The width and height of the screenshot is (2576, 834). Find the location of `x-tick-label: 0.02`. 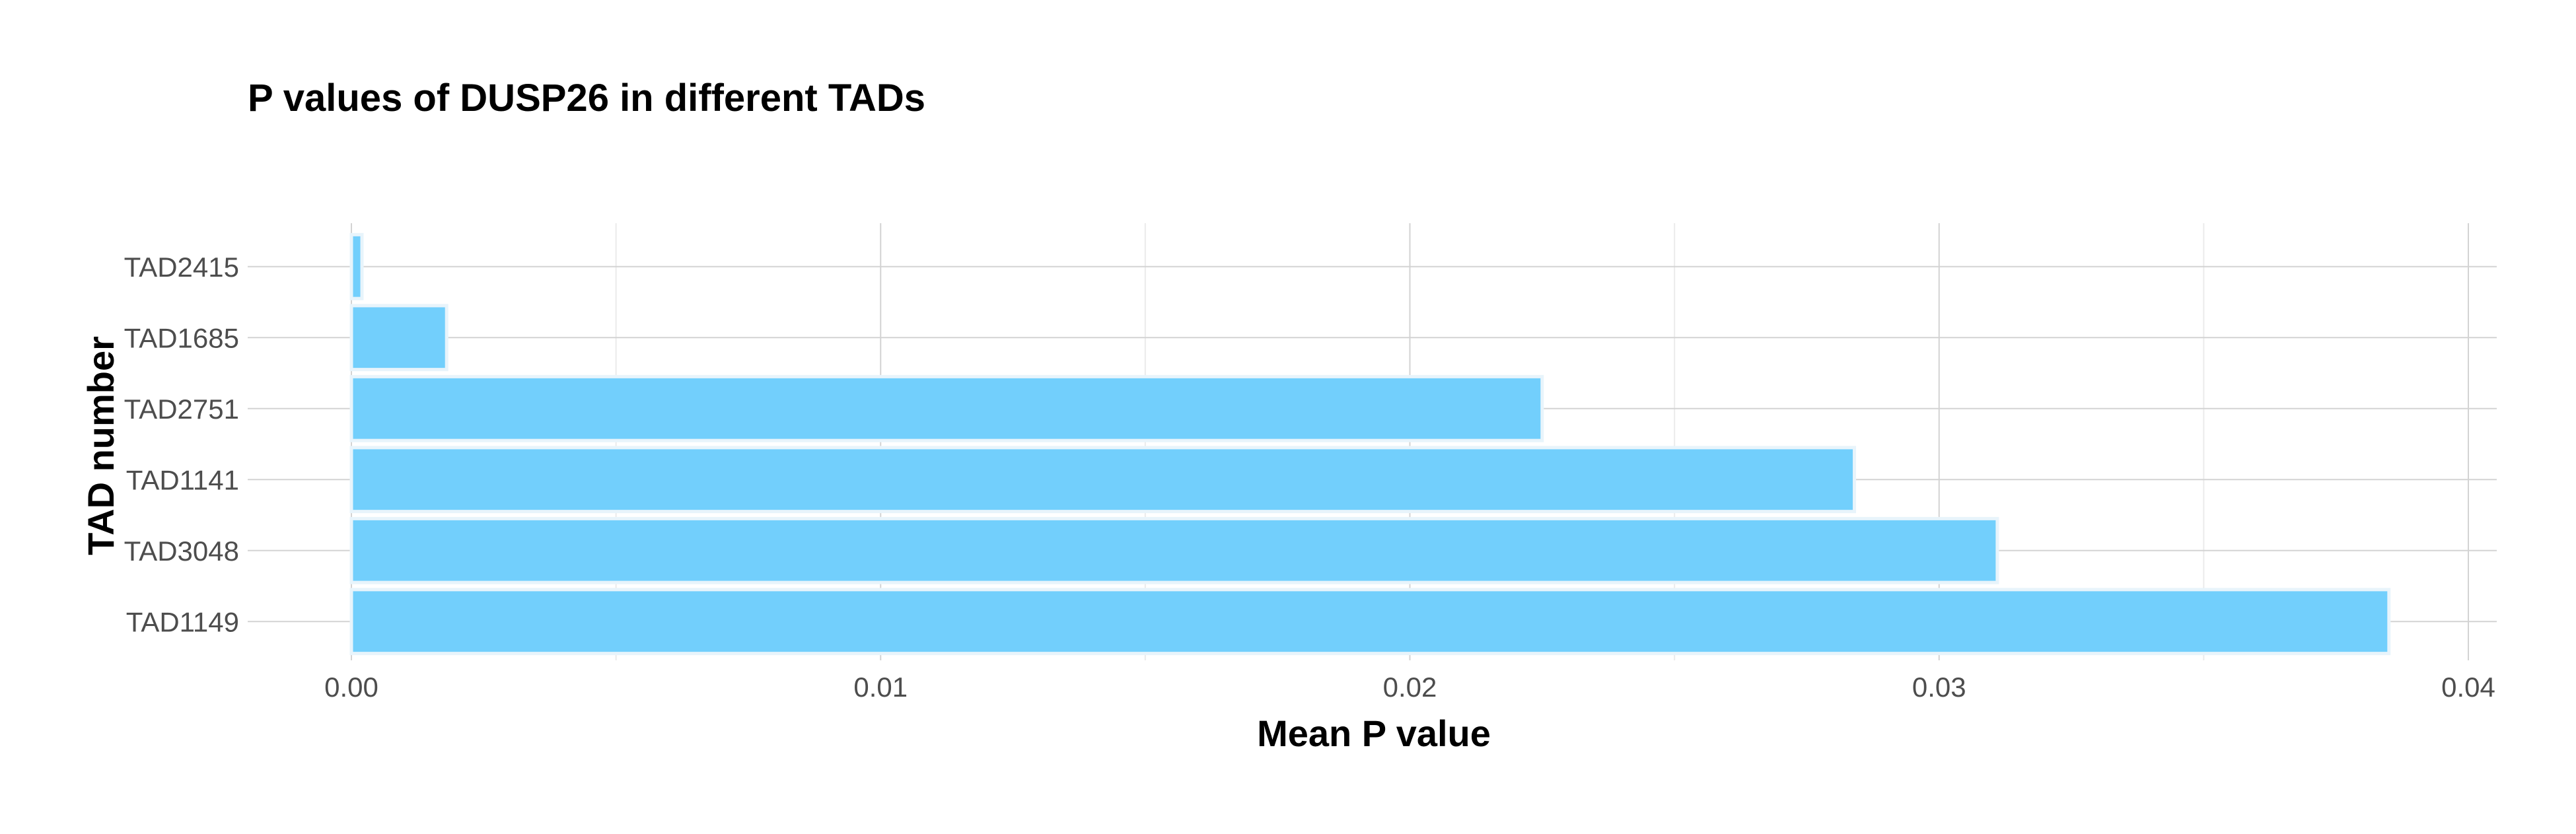

x-tick-label: 0.02 is located at coordinates (1410, 687).